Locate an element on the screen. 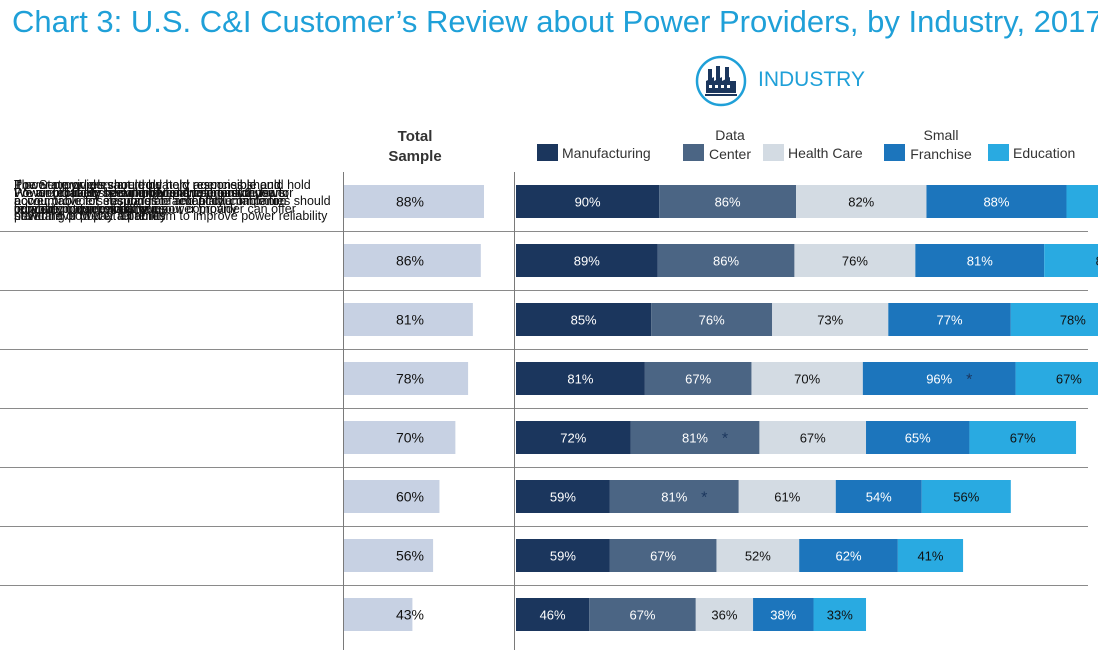 This screenshot has height=657, width=1098. row-label-line: providing power at all times is located at coordinates (90, 216).